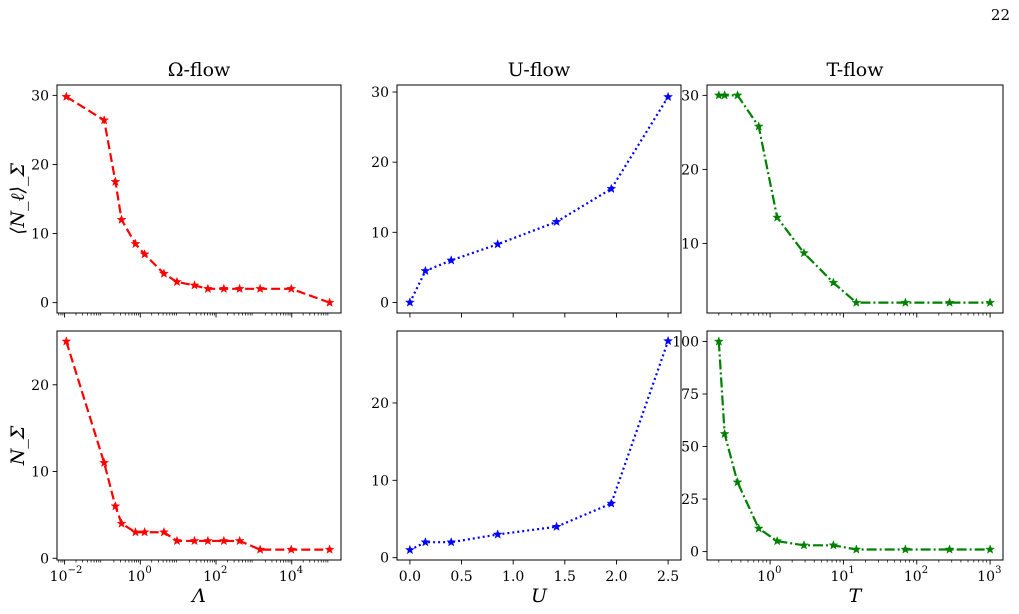 The height and width of the screenshot is (614, 1019). Describe the element at coordinates (513, 577) in the screenshot. I see `x-tick-label-1: 1.0` at that location.